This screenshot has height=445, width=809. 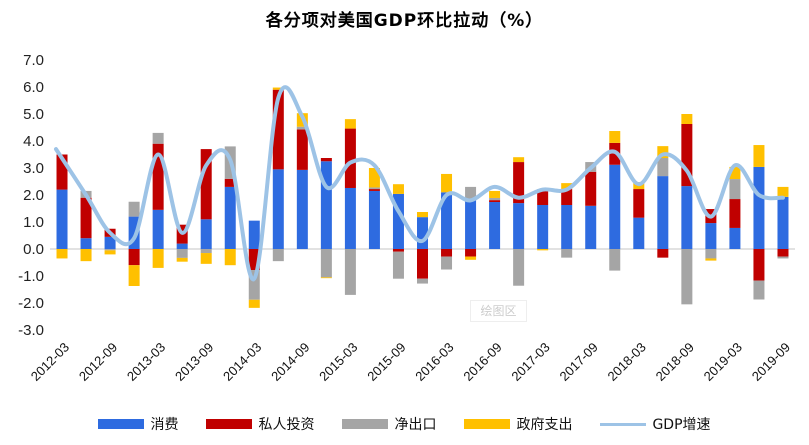 What do you see at coordinates (655, 424) in the screenshot?
I see `legend-item-gdp-growth: GDP增速` at bounding box center [655, 424].